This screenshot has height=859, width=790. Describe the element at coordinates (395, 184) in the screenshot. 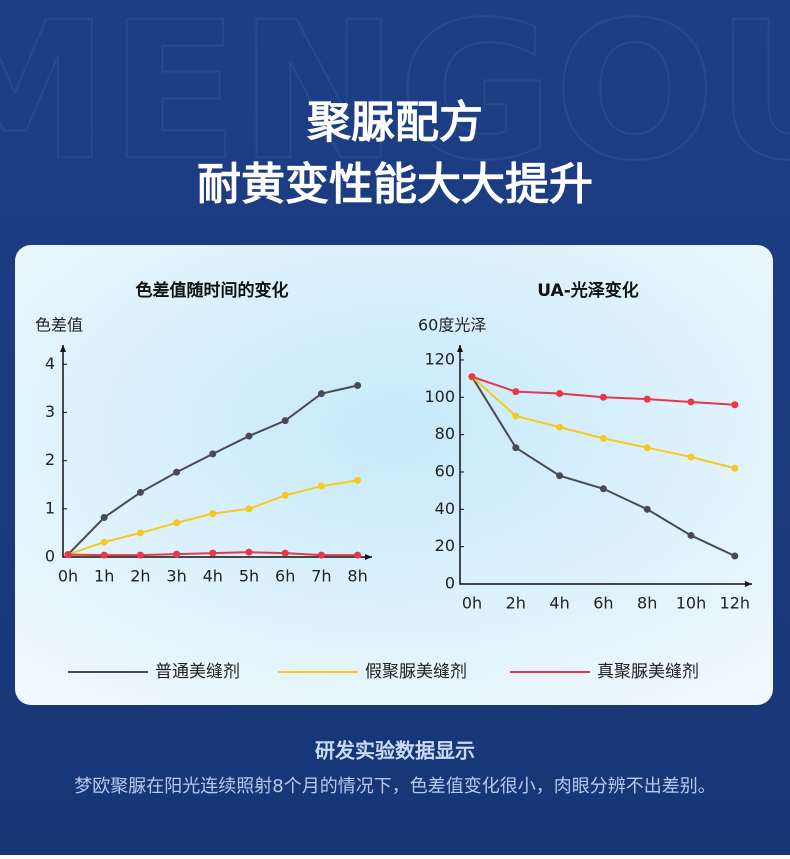

I see `headline: 耐黄变性能大大提升` at that location.